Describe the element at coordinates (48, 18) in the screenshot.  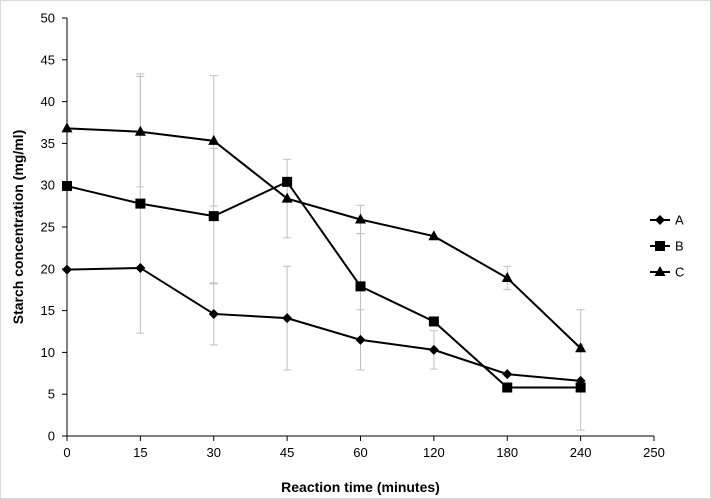
I see `y-tick-label: 50` at that location.